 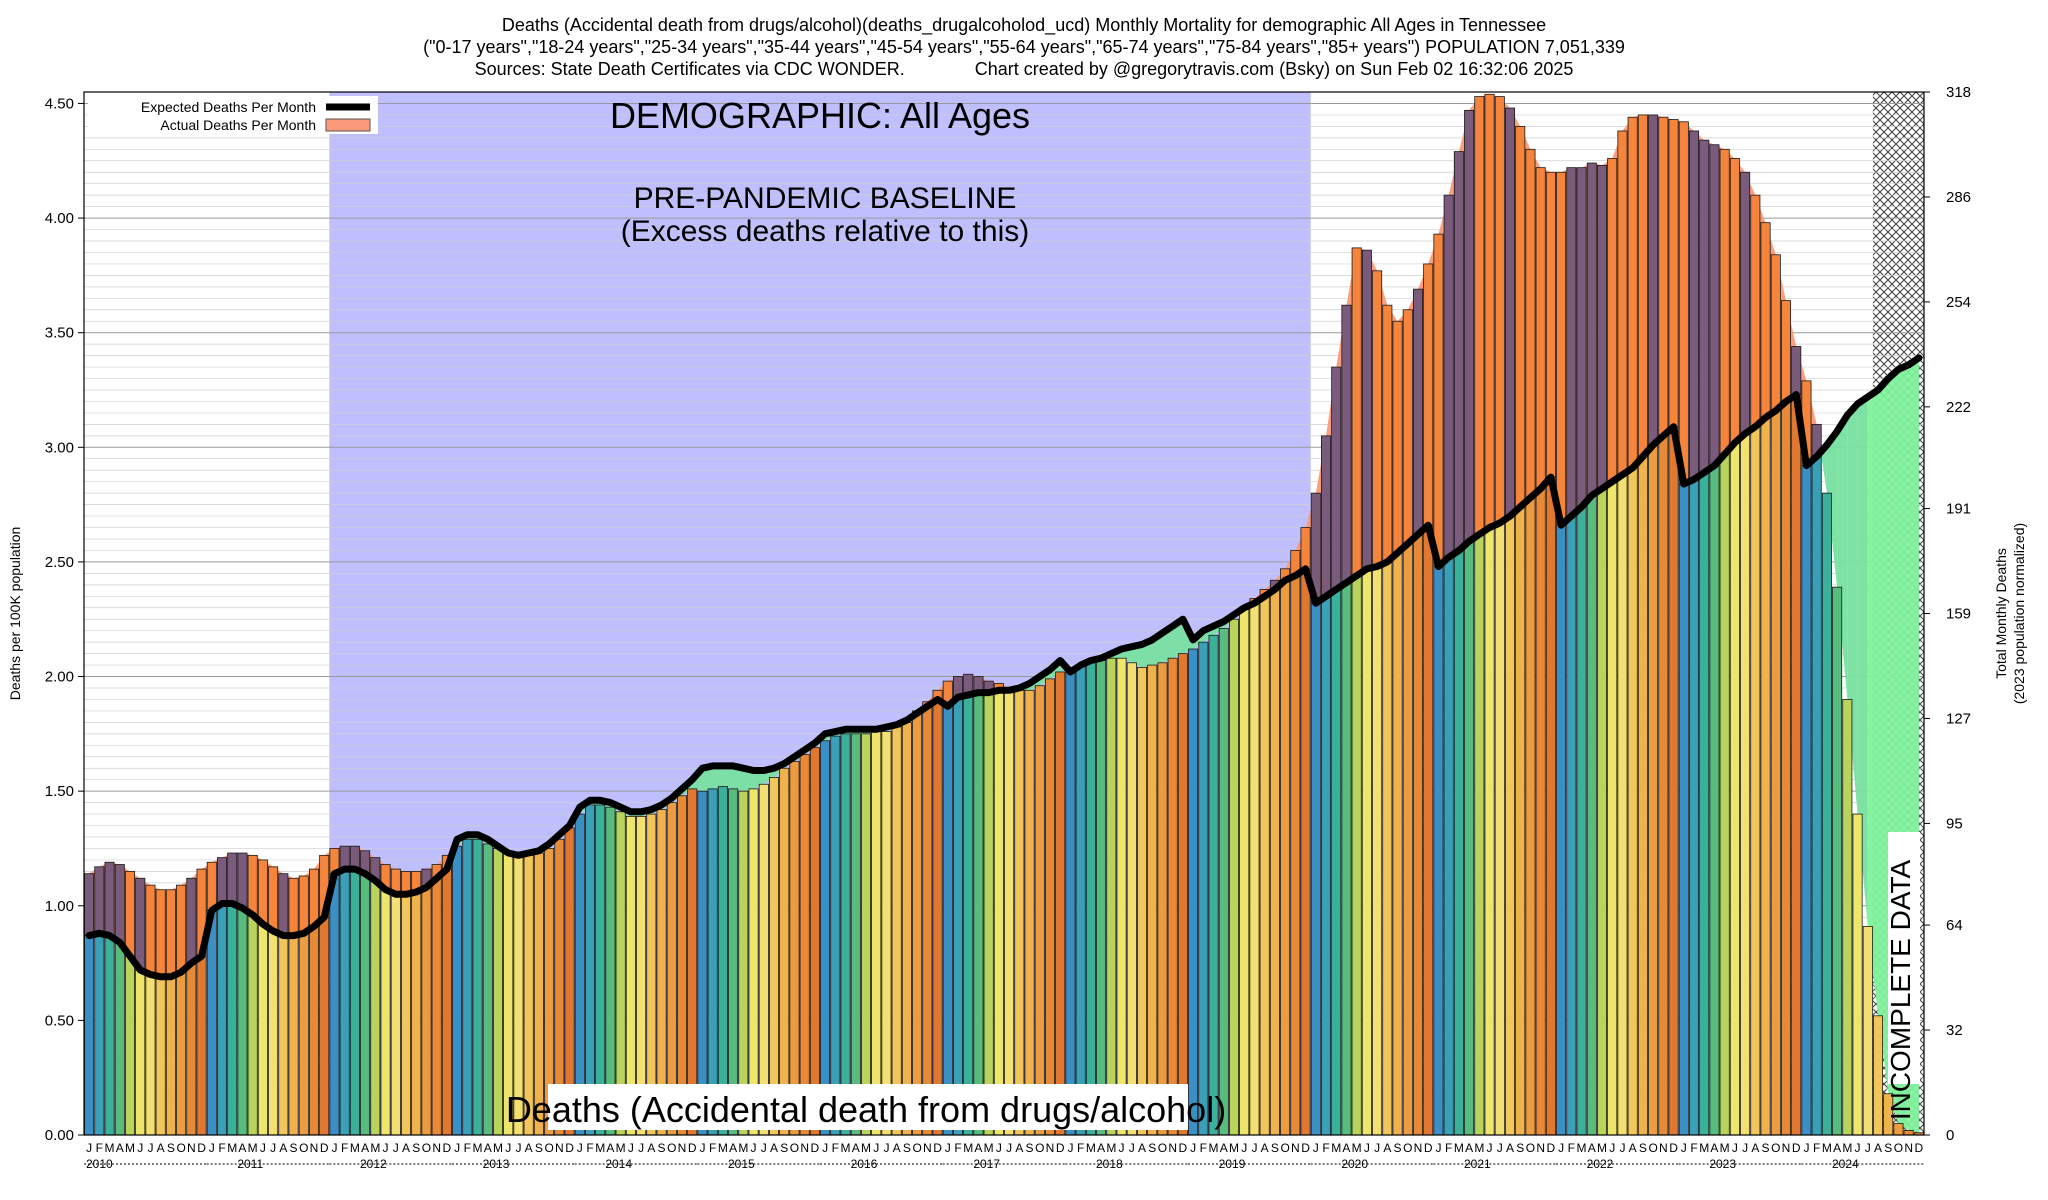 What do you see at coordinates (1958, 718) in the screenshot?
I see `right-tick-label: 127` at bounding box center [1958, 718].